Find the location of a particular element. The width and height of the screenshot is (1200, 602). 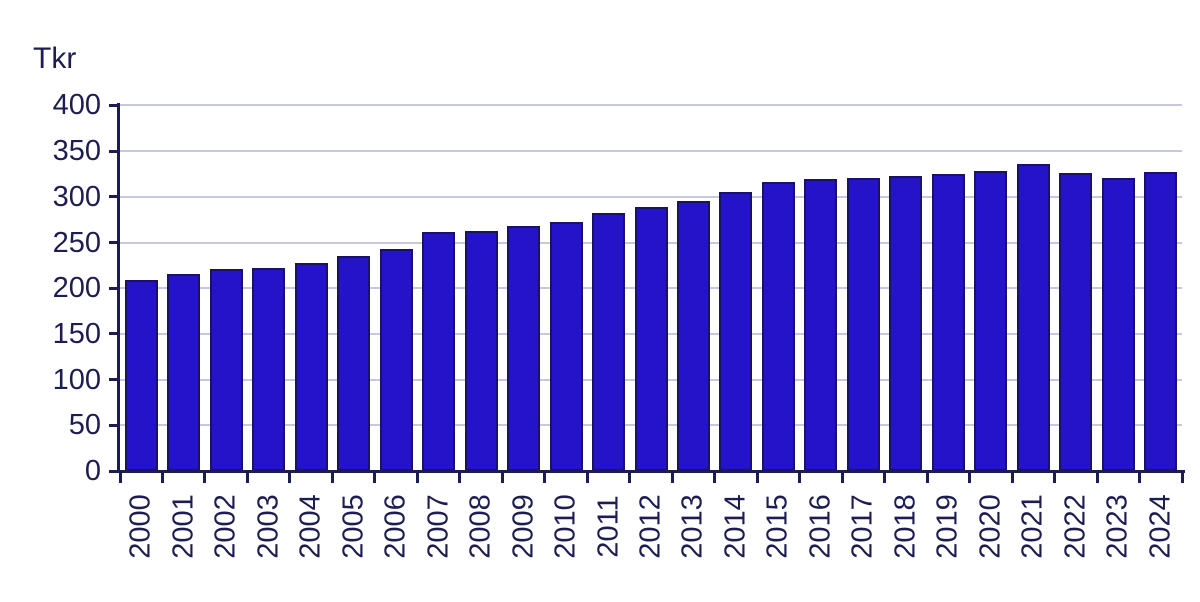

x-label-2006: 2006 is located at coordinates (395, 526).